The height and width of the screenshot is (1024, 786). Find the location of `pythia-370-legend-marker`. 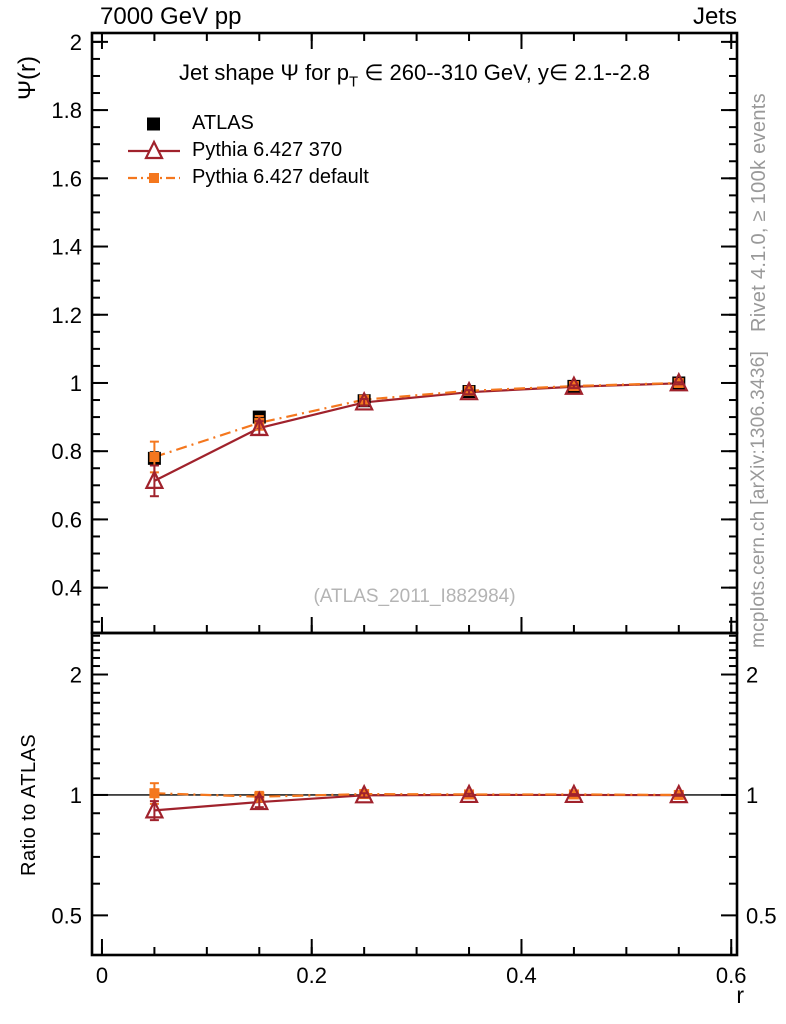

pythia-370-legend-marker is located at coordinates (154, 149).